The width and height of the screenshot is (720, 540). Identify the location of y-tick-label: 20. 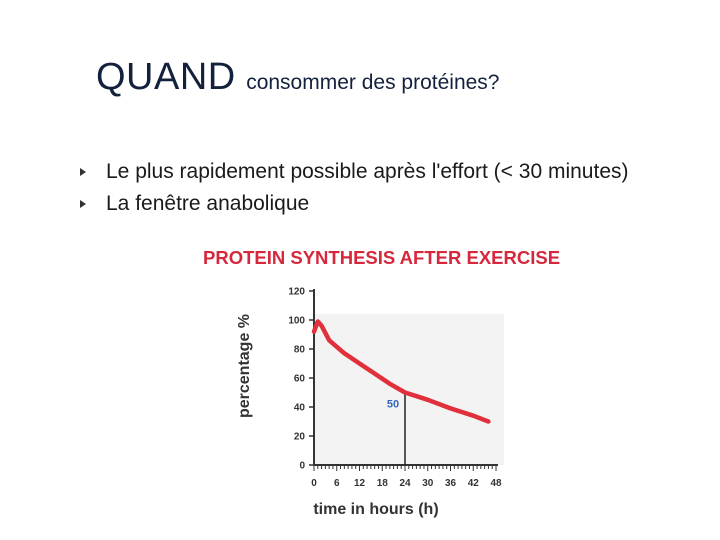
(300, 437).